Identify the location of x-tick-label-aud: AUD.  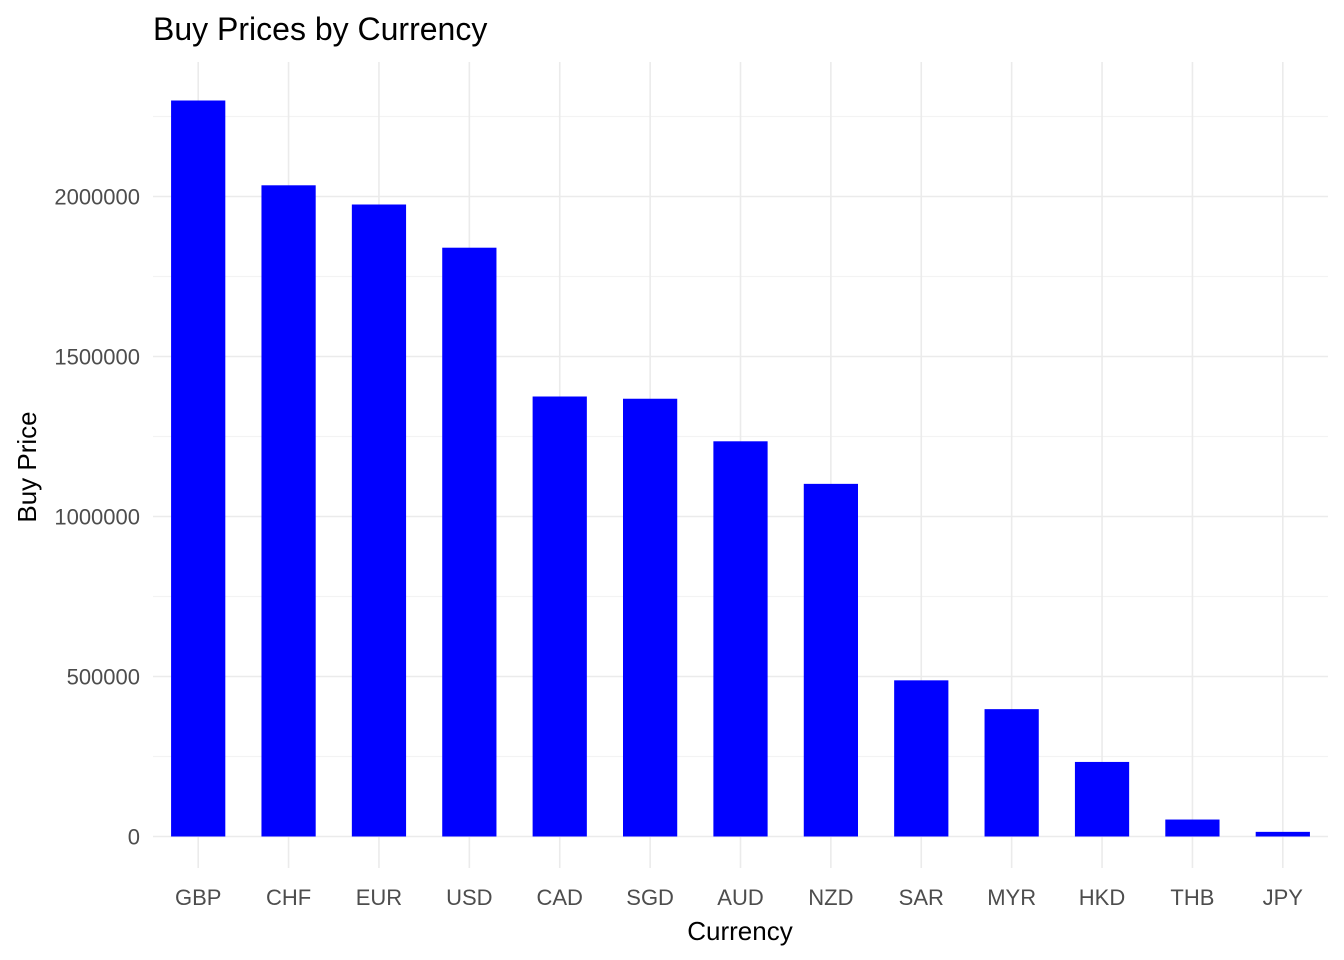
(740, 897).